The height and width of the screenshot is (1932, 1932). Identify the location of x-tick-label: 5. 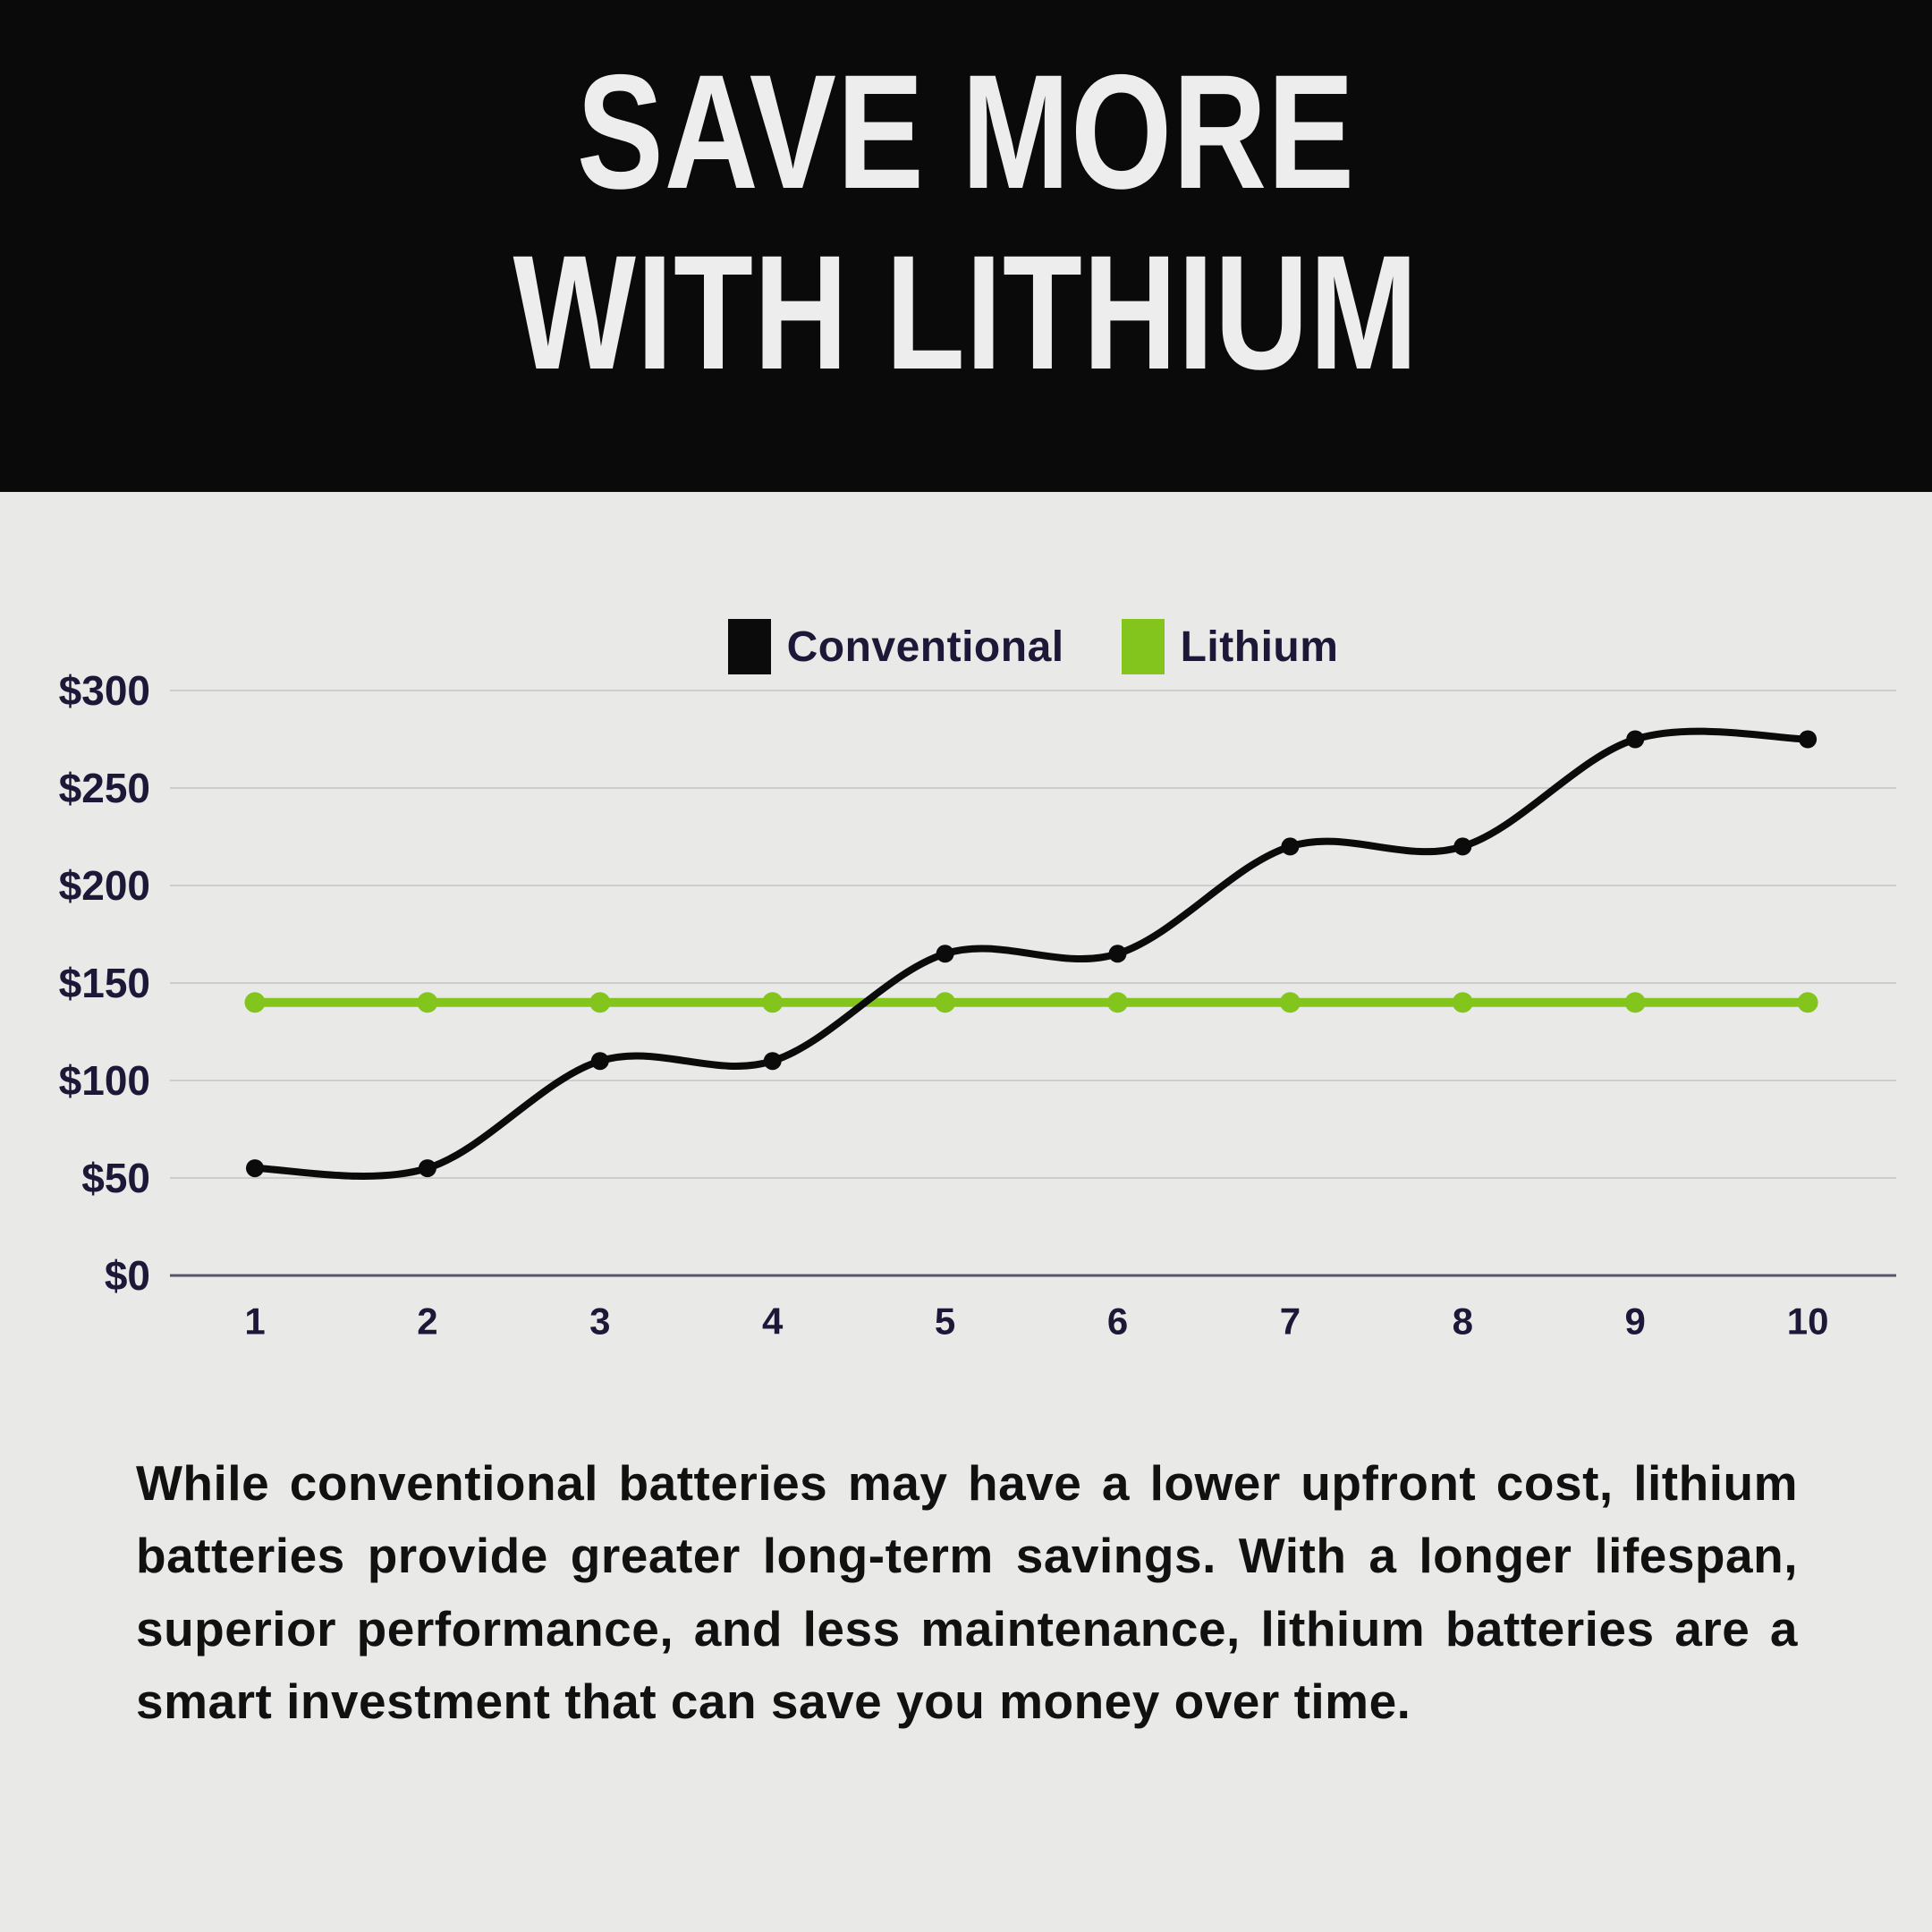
(945, 1322).